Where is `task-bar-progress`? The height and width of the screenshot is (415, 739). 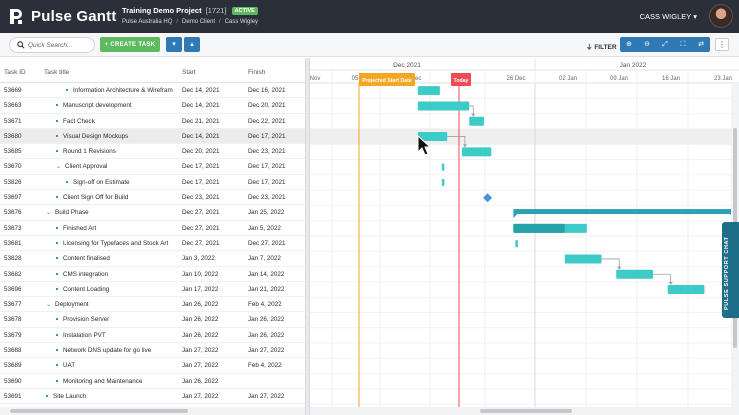 task-bar-progress is located at coordinates (539, 228).